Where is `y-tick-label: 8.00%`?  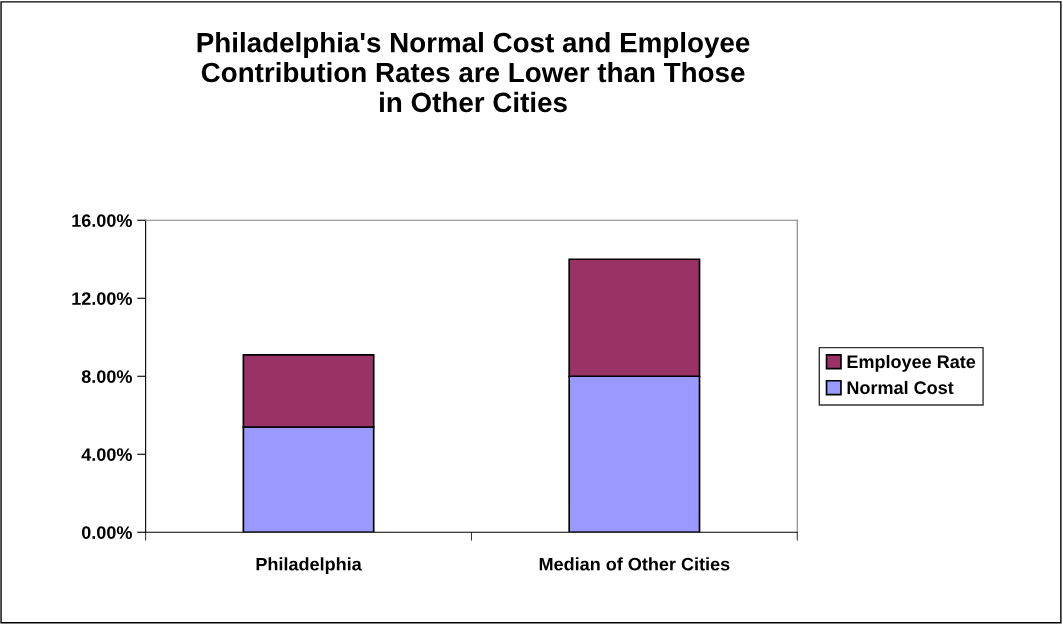 y-tick-label: 8.00% is located at coordinates (106, 376).